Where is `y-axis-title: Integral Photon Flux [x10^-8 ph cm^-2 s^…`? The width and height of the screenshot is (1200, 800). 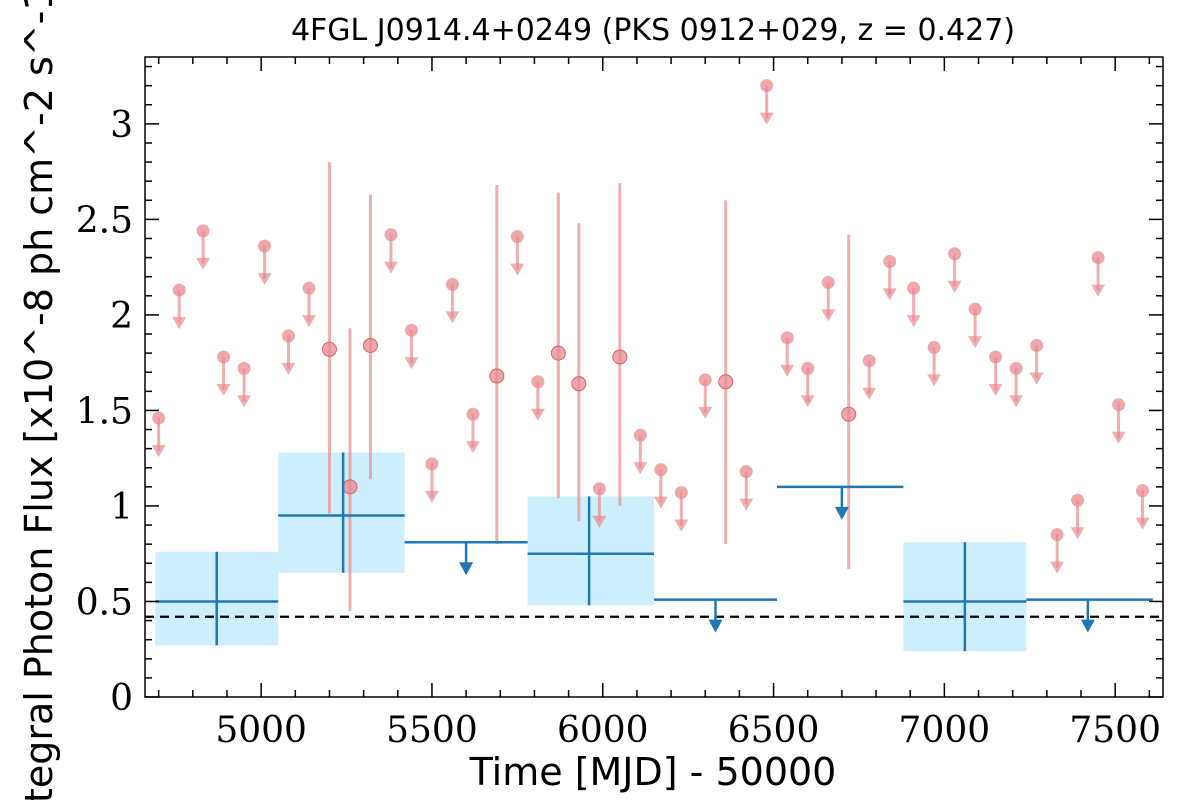
y-axis-title: Integral Photon Flux [x10^-8 ph cm^-2 s^… is located at coordinates (39, 400).